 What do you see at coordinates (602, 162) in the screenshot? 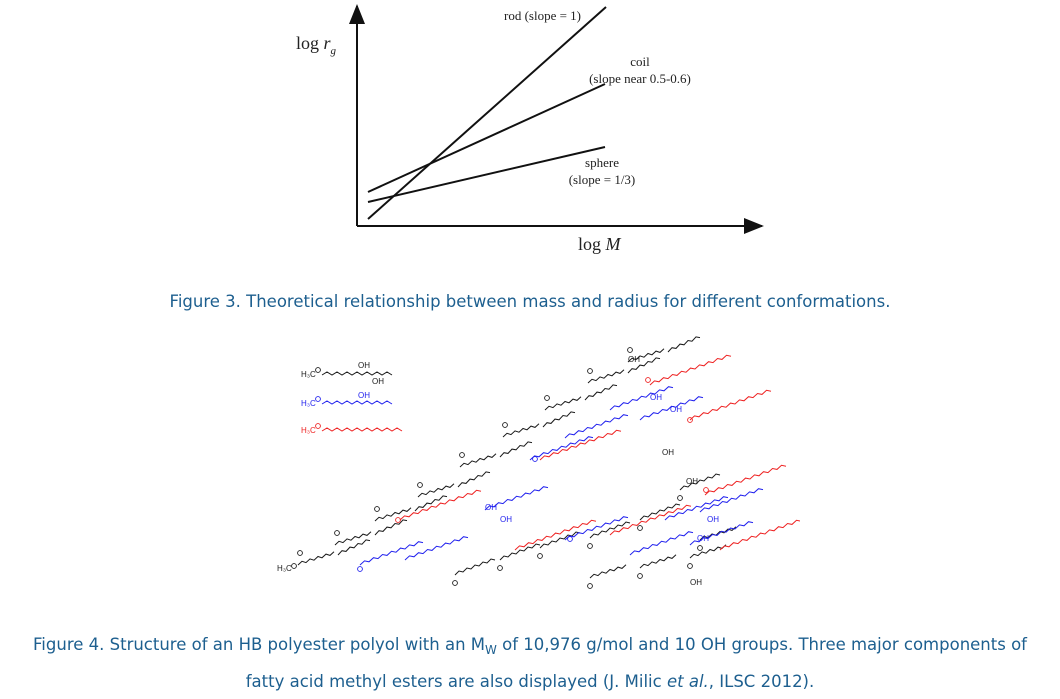
I see `sphere-label: sphere` at bounding box center [602, 162].